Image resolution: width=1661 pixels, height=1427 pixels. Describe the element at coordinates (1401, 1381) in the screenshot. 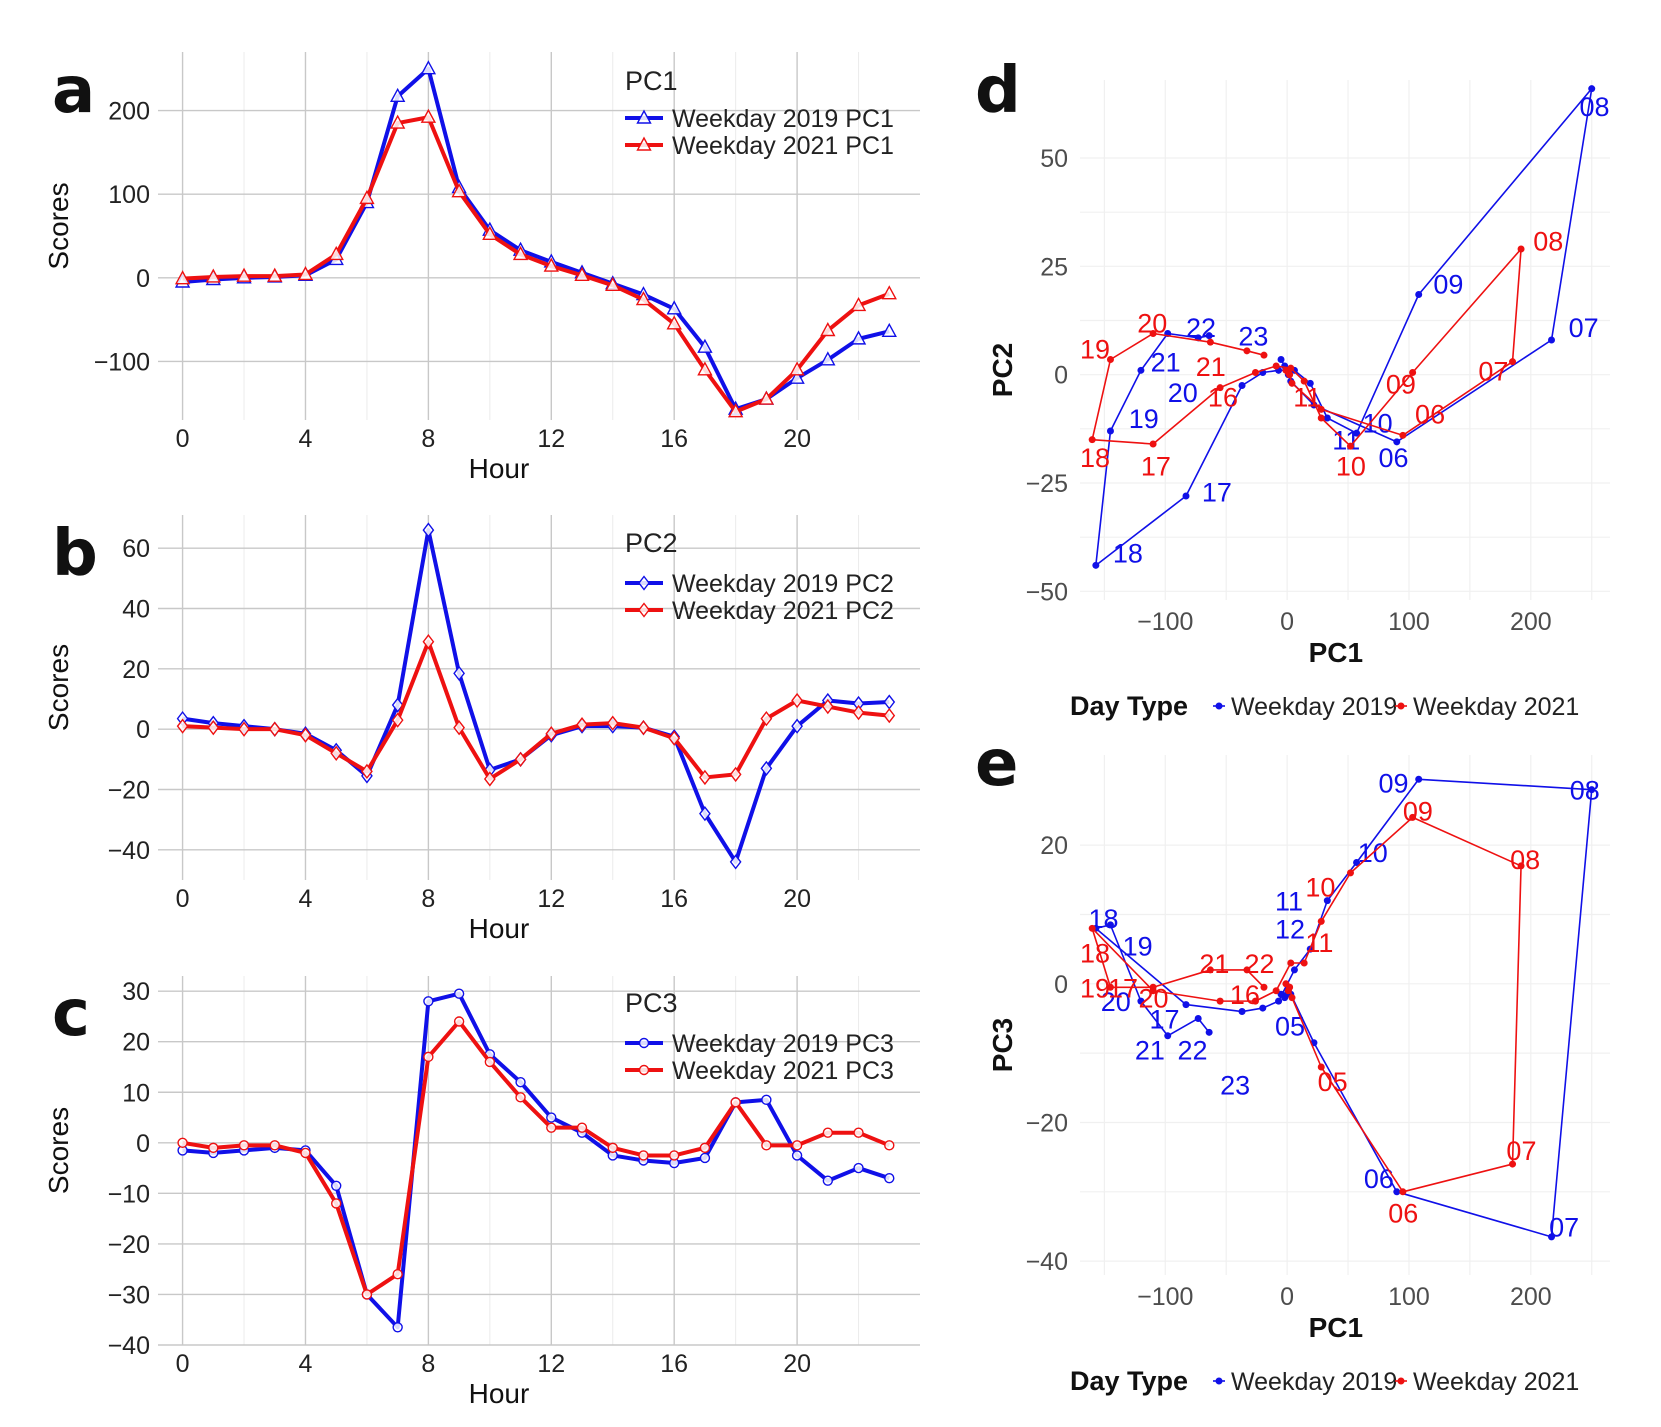

I see `legend-swatch-dot` at that location.